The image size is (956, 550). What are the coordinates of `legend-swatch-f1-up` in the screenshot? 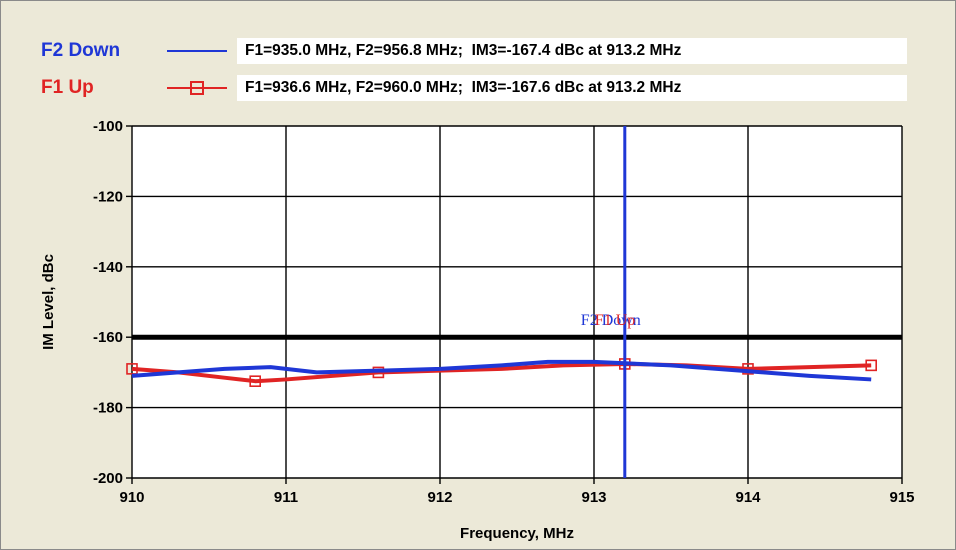 It's located at (197, 88).